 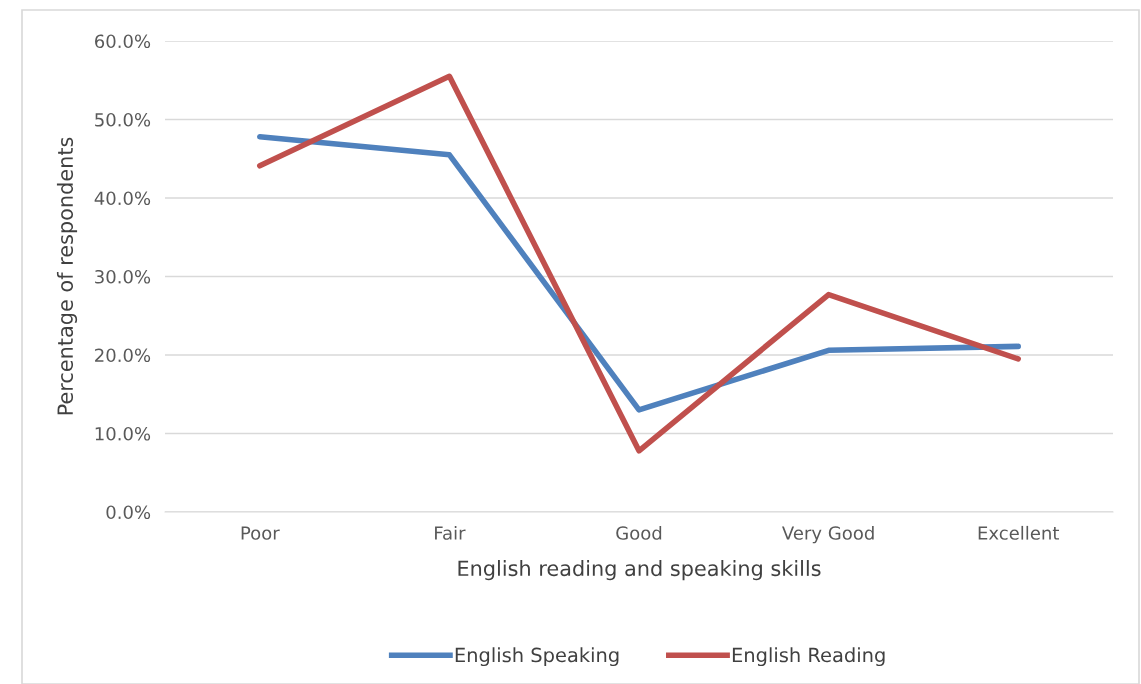 I want to click on x-tick-label: Excellent, so click(x=1018, y=532).